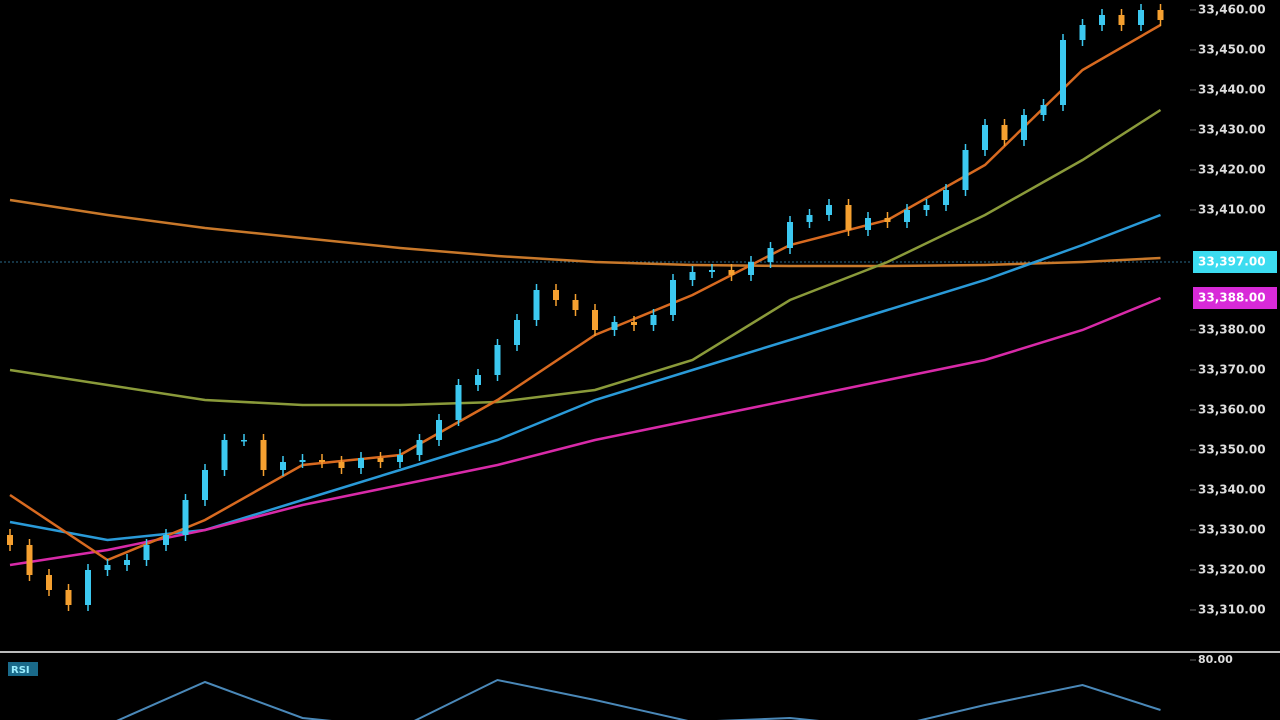 This screenshot has width=1280, height=720. What do you see at coordinates (1232, 10) in the screenshot?
I see `y-tick-label: 33,460.00` at bounding box center [1232, 10].